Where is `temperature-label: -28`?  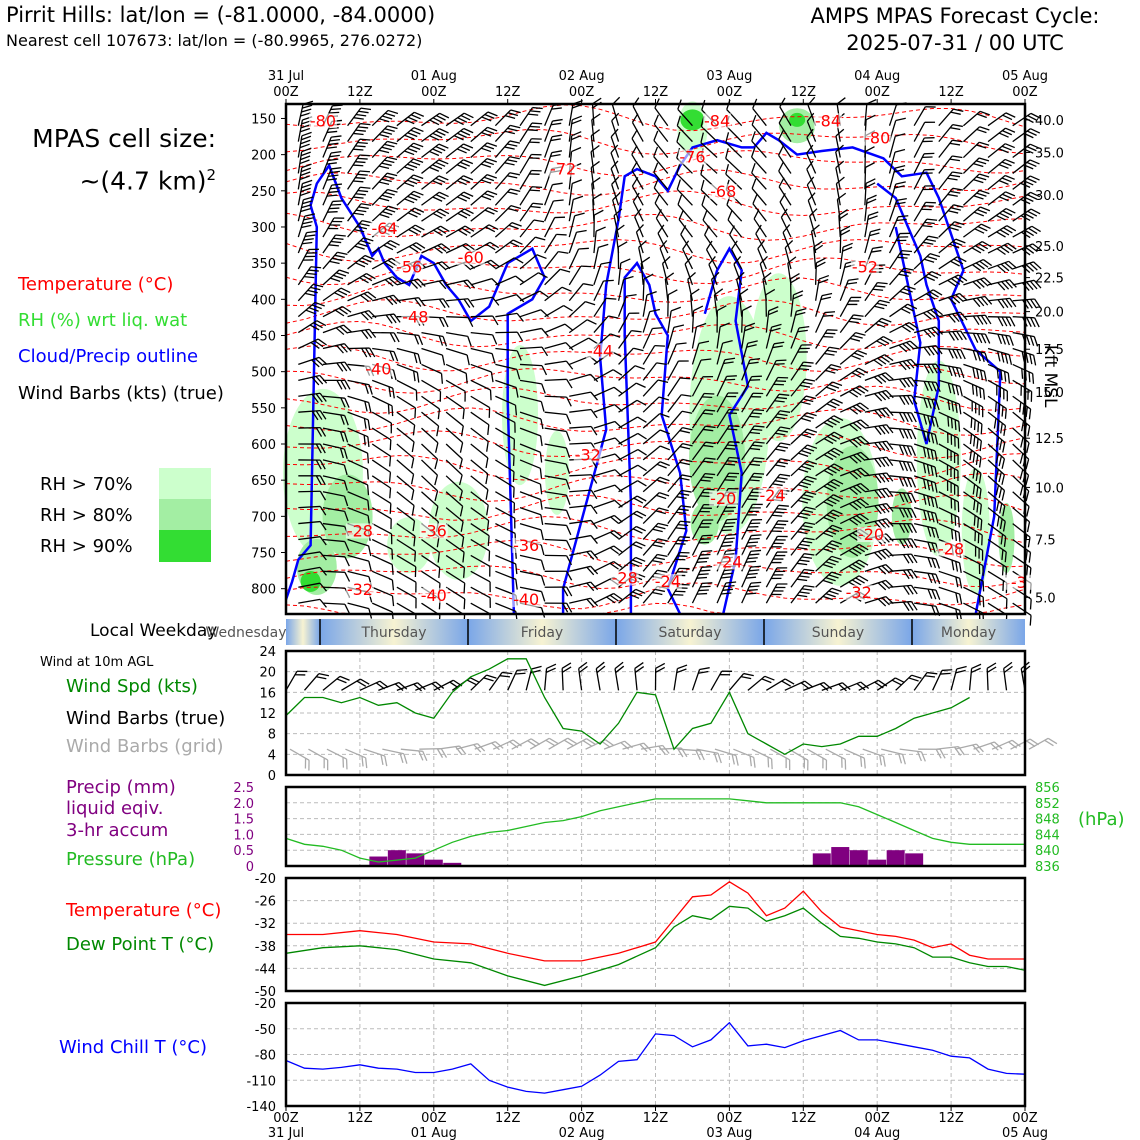
temperature-label: -28 is located at coordinates (951, 549).